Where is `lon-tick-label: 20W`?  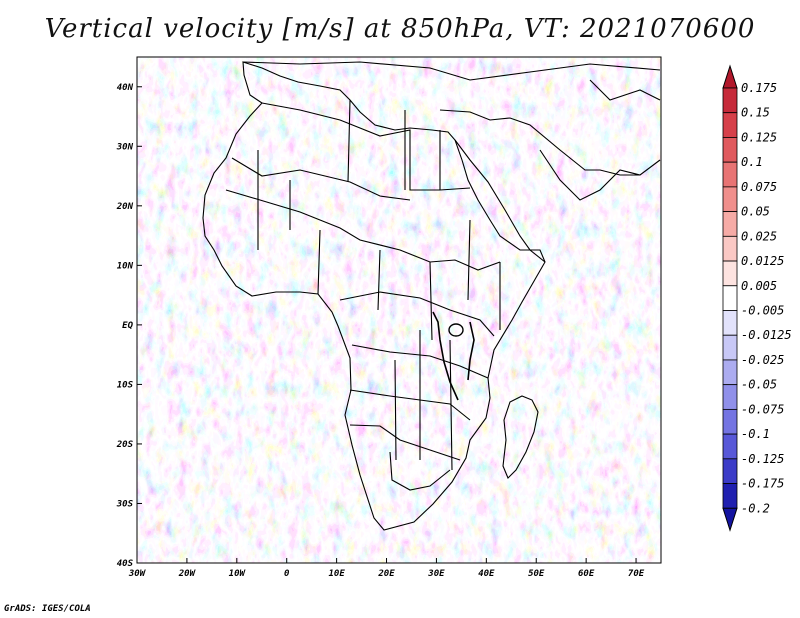 lon-tick-label: 20W is located at coordinates (187, 574).